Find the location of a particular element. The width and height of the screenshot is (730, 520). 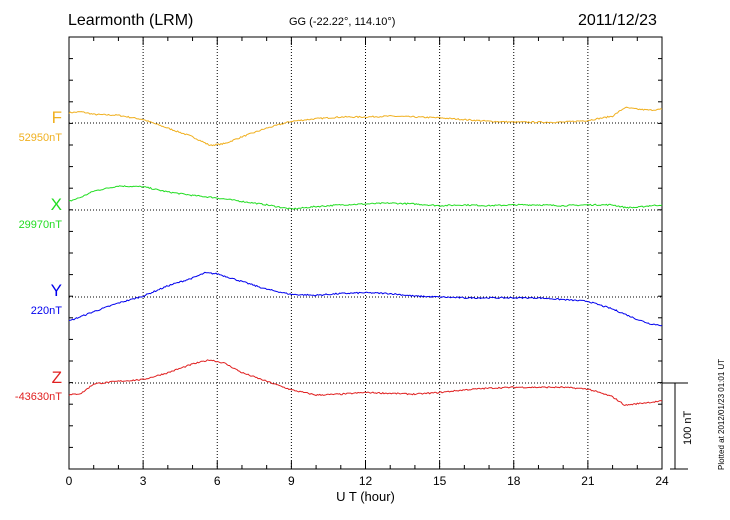

x-baseline-value: 29970nT is located at coordinates (40, 225).